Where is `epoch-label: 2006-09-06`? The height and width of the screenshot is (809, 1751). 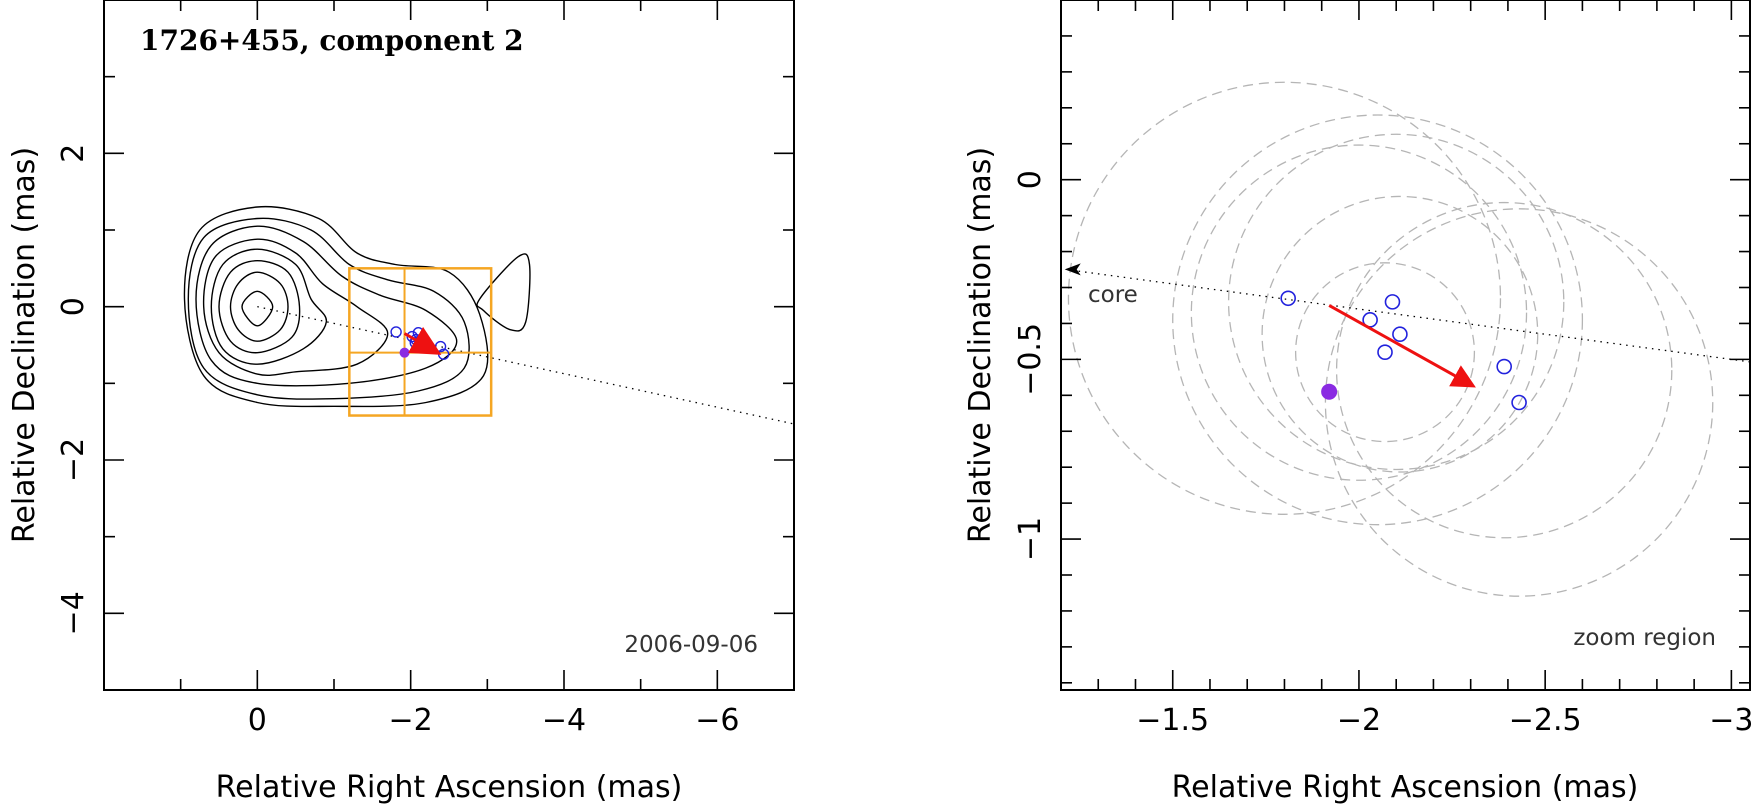
epoch-label: 2006-09-06 is located at coordinates (691, 645).